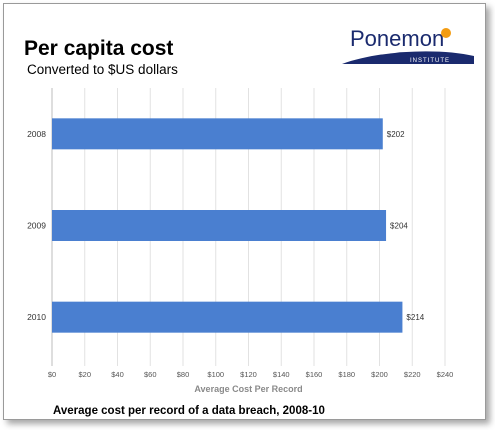 The width and height of the screenshot is (495, 430). I want to click on x-tick-label: $100, so click(215, 374).